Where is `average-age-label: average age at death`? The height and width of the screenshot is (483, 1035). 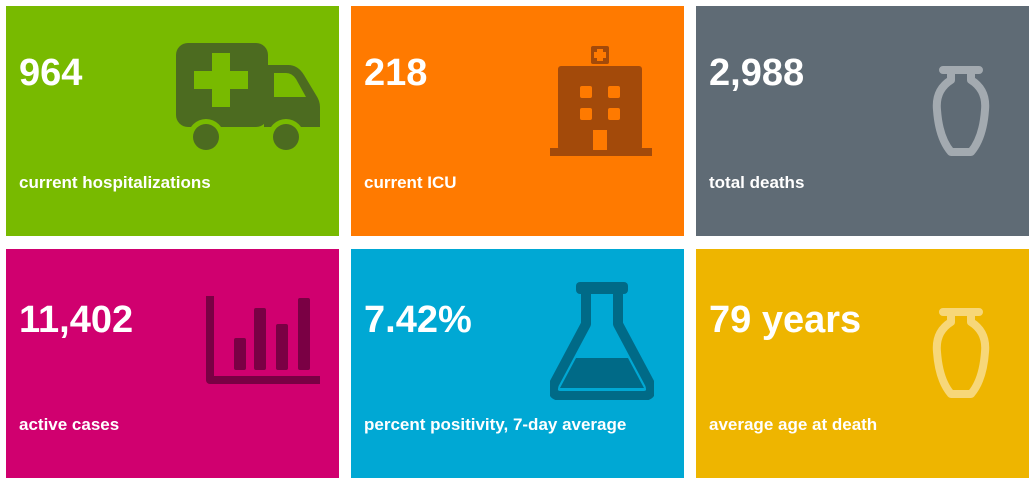
average-age-label: average age at death is located at coordinates (793, 424).